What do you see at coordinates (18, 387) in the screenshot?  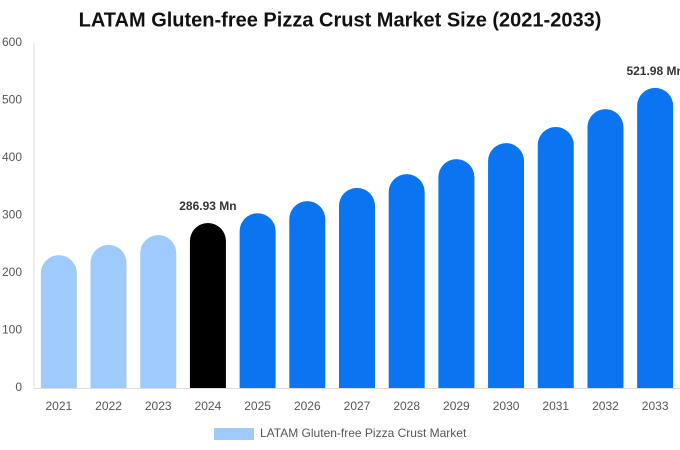 I see `y-tick-label: 0` at bounding box center [18, 387].